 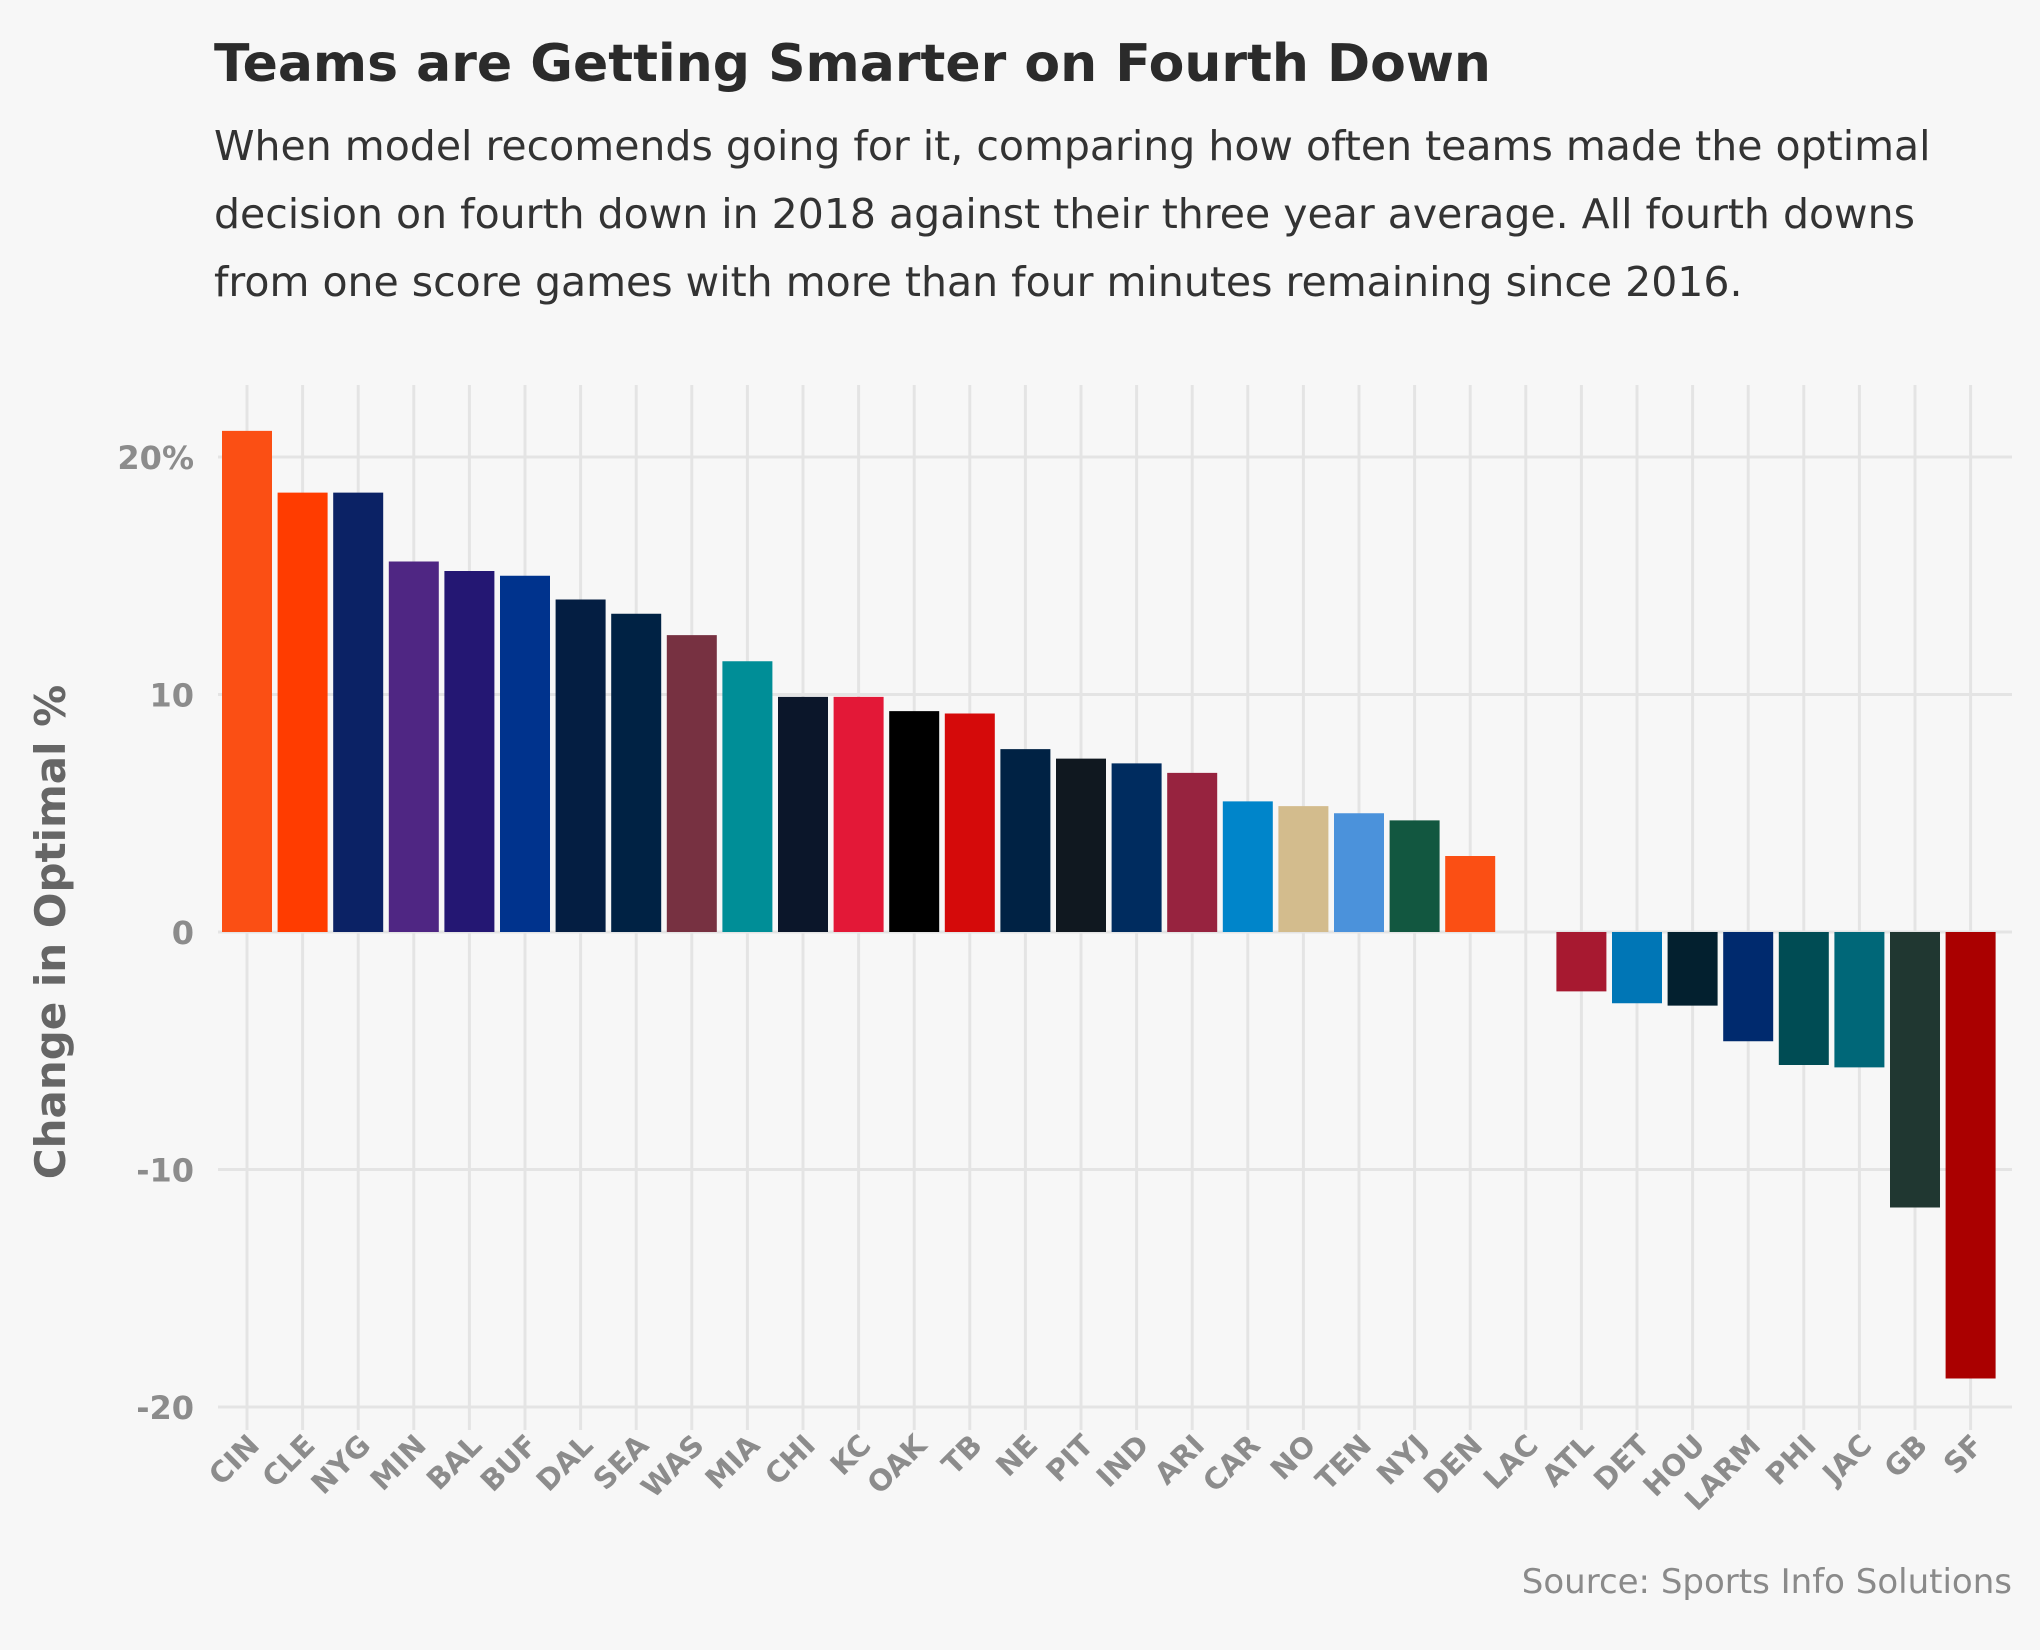 I want to click on bar-cle, so click(x=302, y=712).